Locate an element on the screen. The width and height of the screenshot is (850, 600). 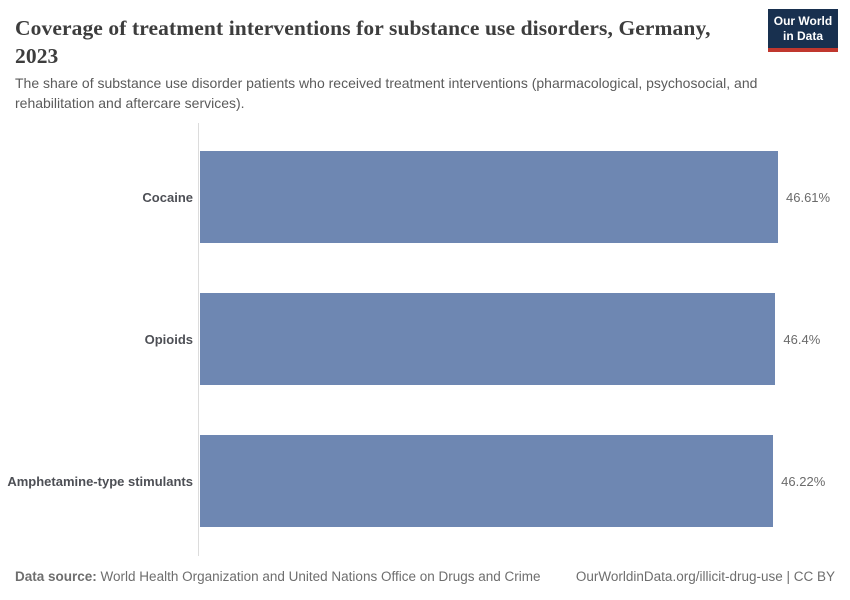
category-label-opioids: Opioids is located at coordinates (168, 339).